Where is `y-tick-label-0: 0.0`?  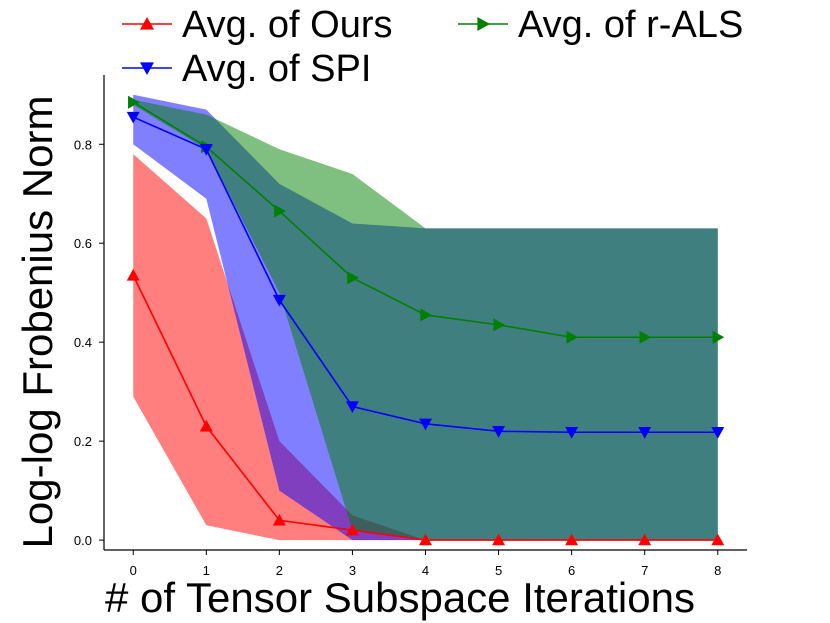 y-tick-label-0: 0.0 is located at coordinates (83, 540).